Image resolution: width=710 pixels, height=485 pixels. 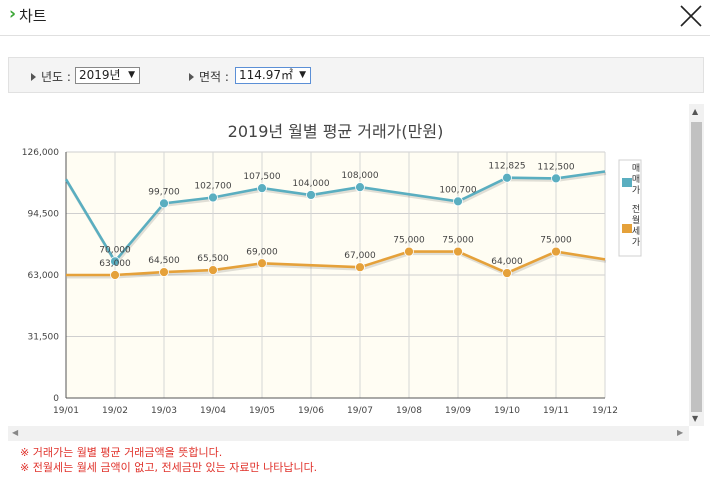 I want to click on data-label: 64,000, so click(x=507, y=262).